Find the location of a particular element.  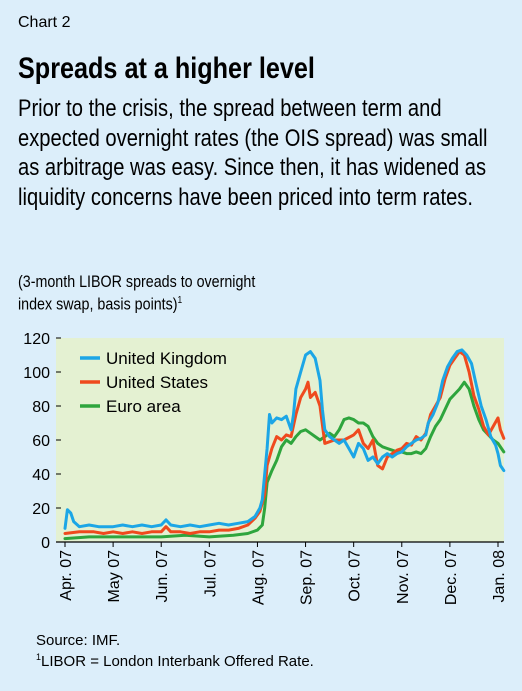

x-tick-label-9: Jan. 08 is located at coordinates (499, 576).